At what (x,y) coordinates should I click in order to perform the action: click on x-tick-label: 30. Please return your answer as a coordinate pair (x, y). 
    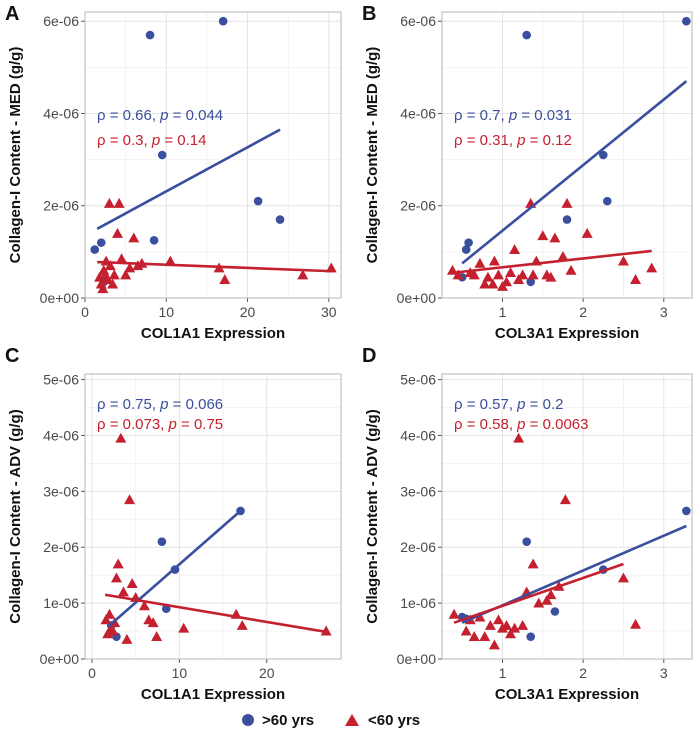
    Looking at the image, I should click on (329, 312).